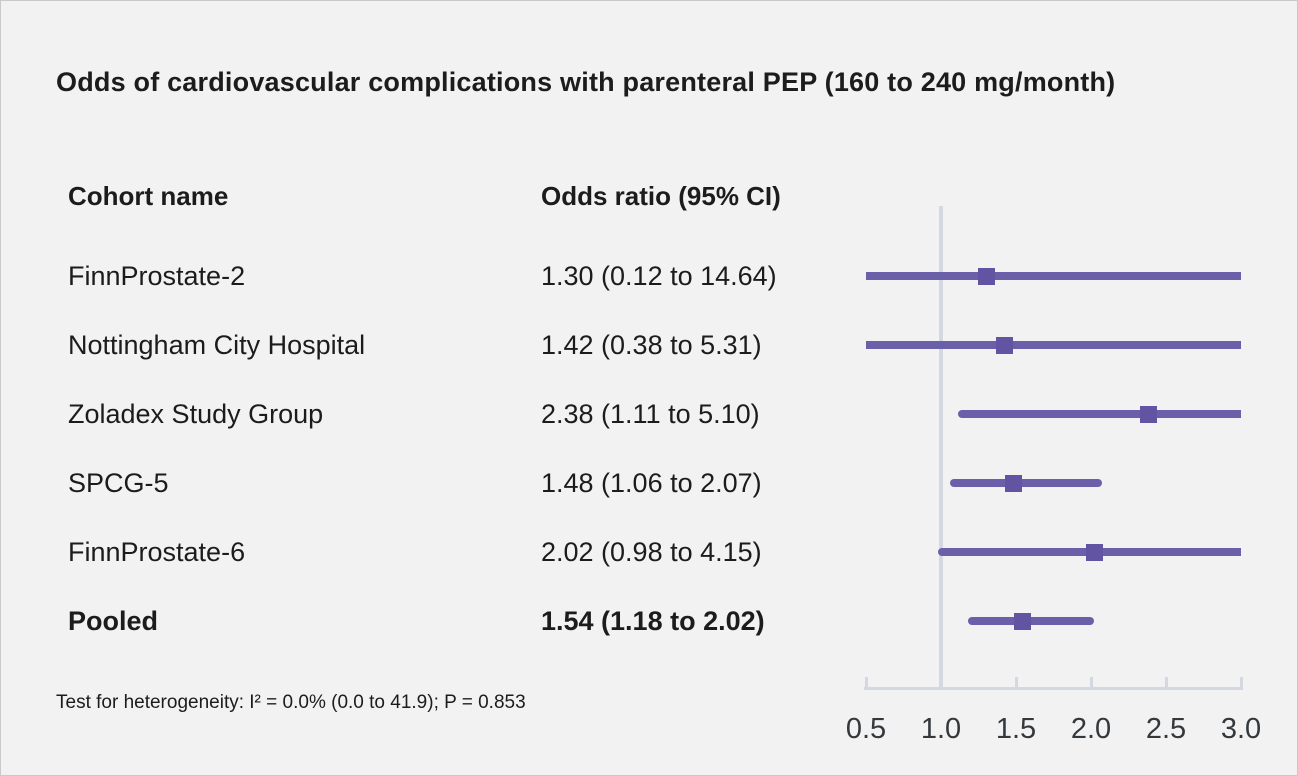  I want to click on x-axis-tick-label: 1.5, so click(1016, 729).